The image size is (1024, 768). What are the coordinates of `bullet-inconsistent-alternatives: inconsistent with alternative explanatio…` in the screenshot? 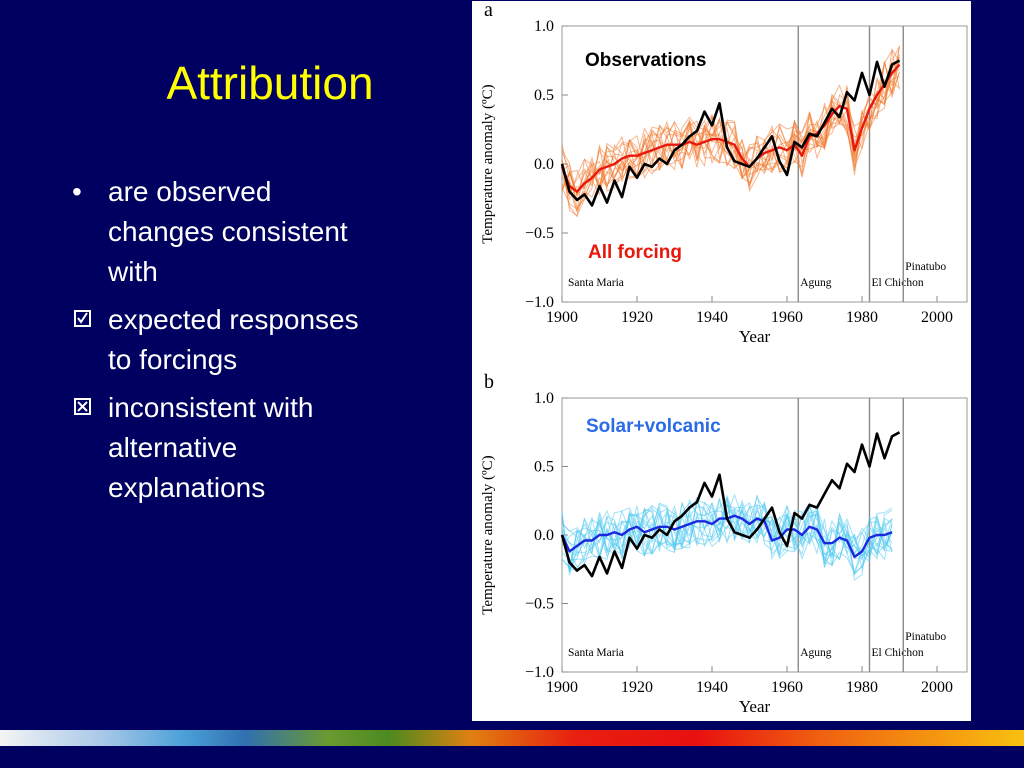 It's located at (250, 448).